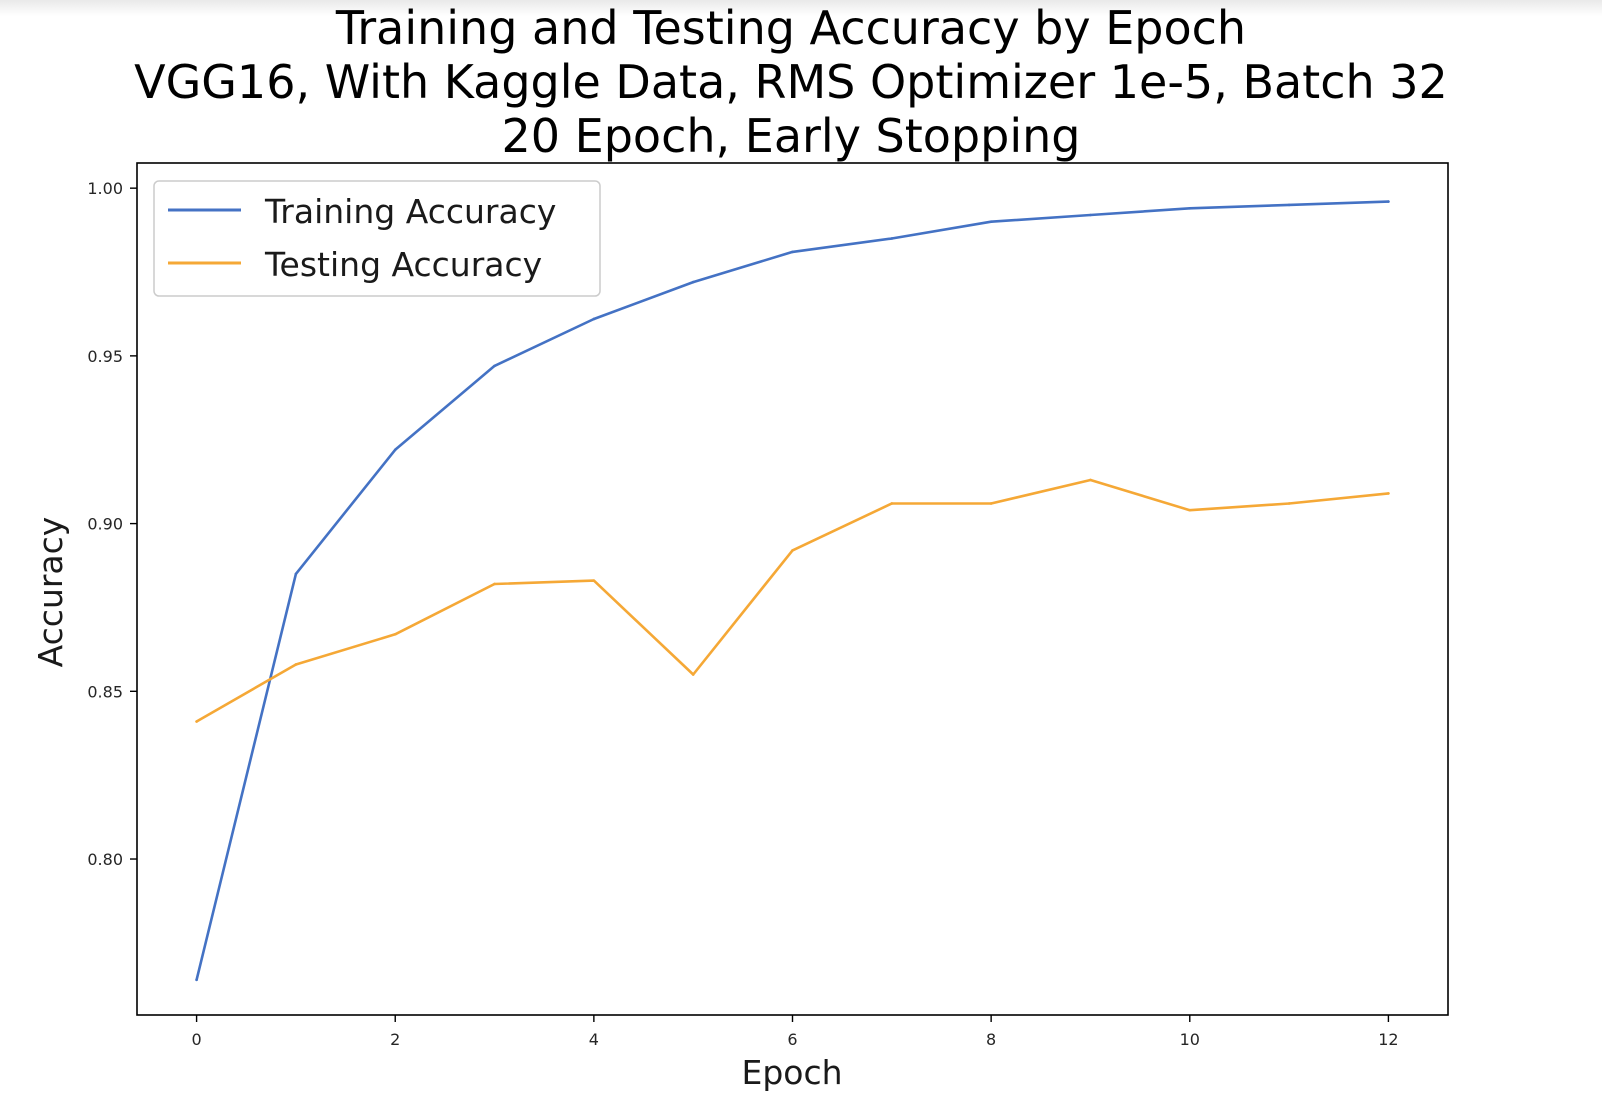 This screenshot has width=1602, height=1118. I want to click on chart-title-line-1: Training and Testing Accuracy by Epoch, so click(791, 28).